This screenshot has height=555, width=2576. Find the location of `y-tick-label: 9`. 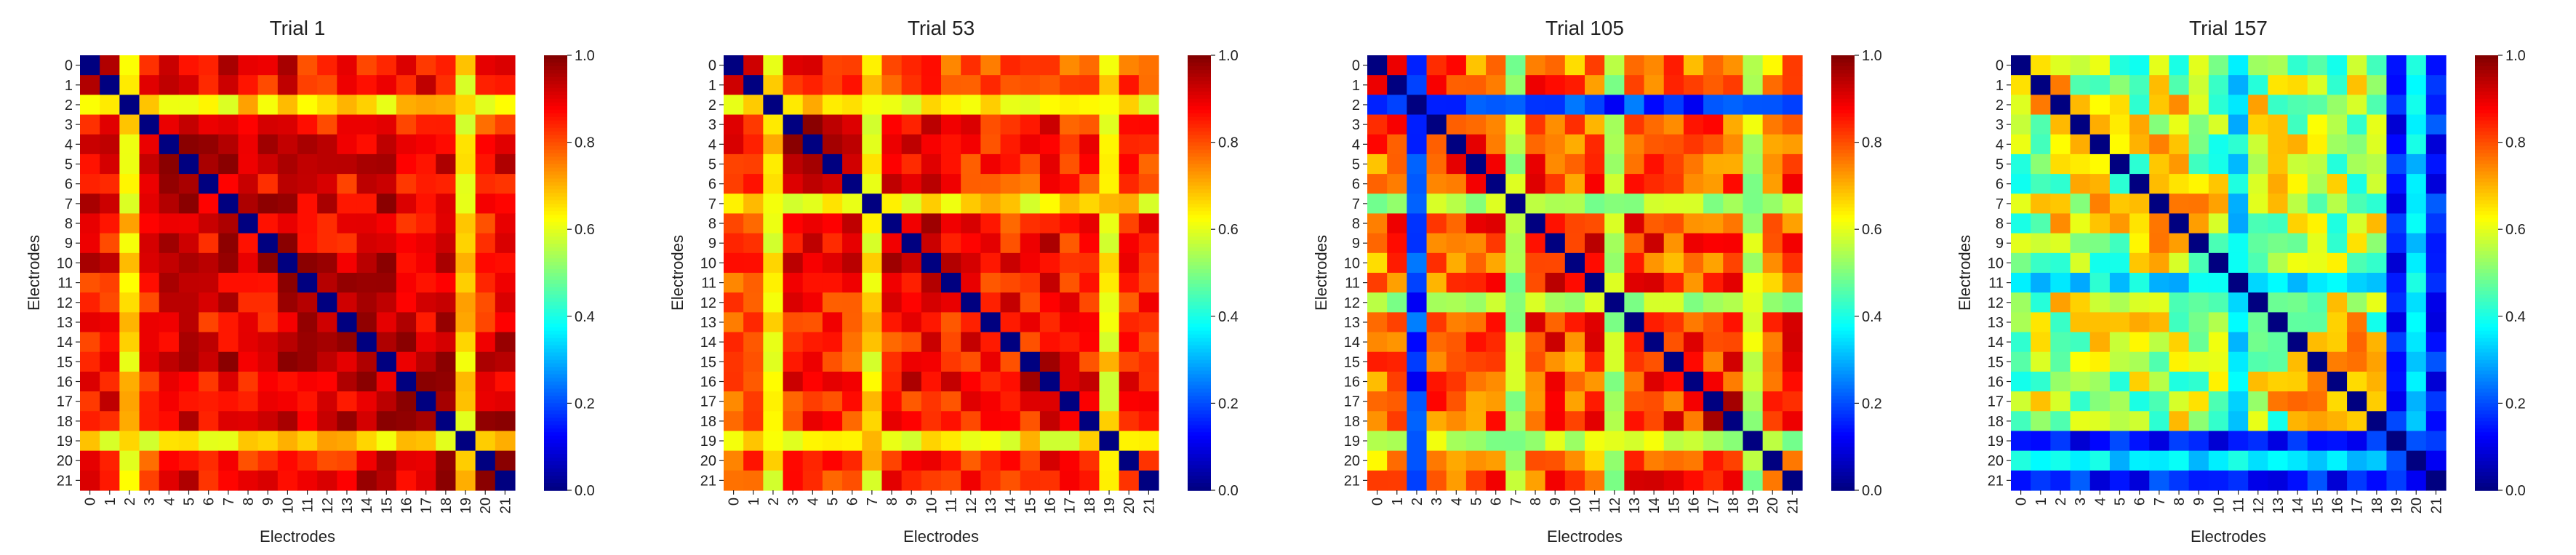

y-tick-label: 9 is located at coordinates (712, 244).